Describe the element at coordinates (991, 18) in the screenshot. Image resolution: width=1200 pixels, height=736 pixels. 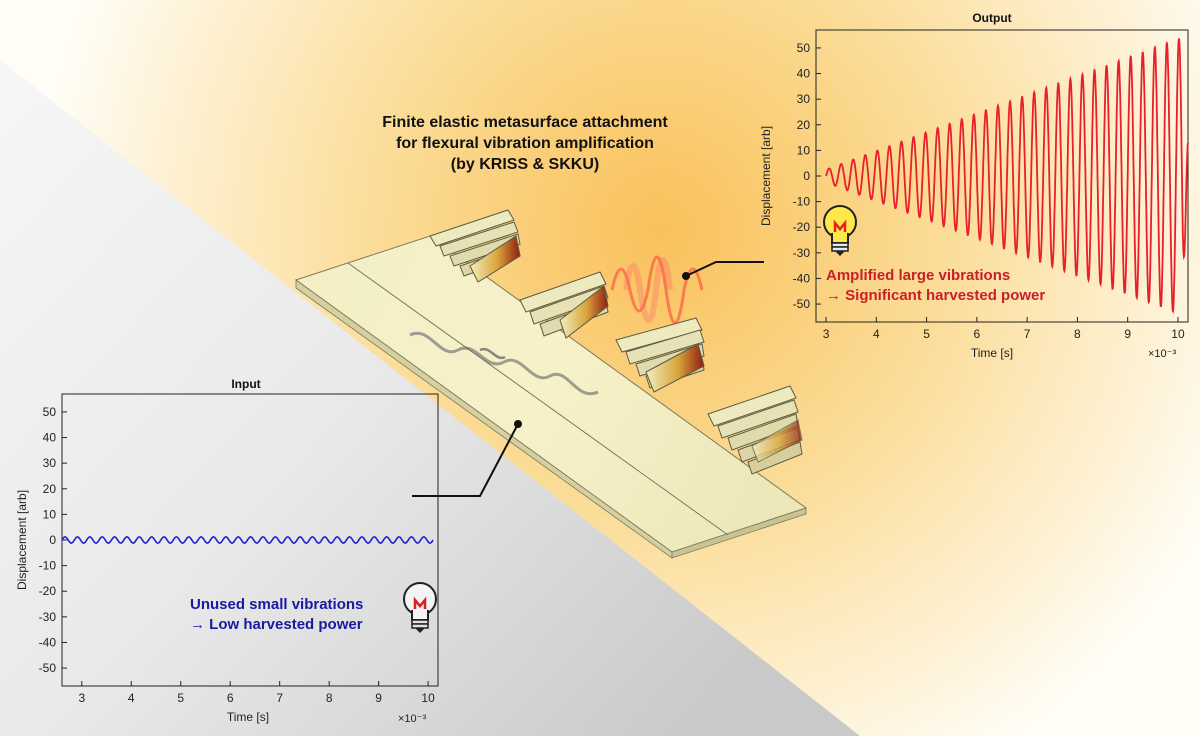
I see `output-chart-title: Output` at that location.